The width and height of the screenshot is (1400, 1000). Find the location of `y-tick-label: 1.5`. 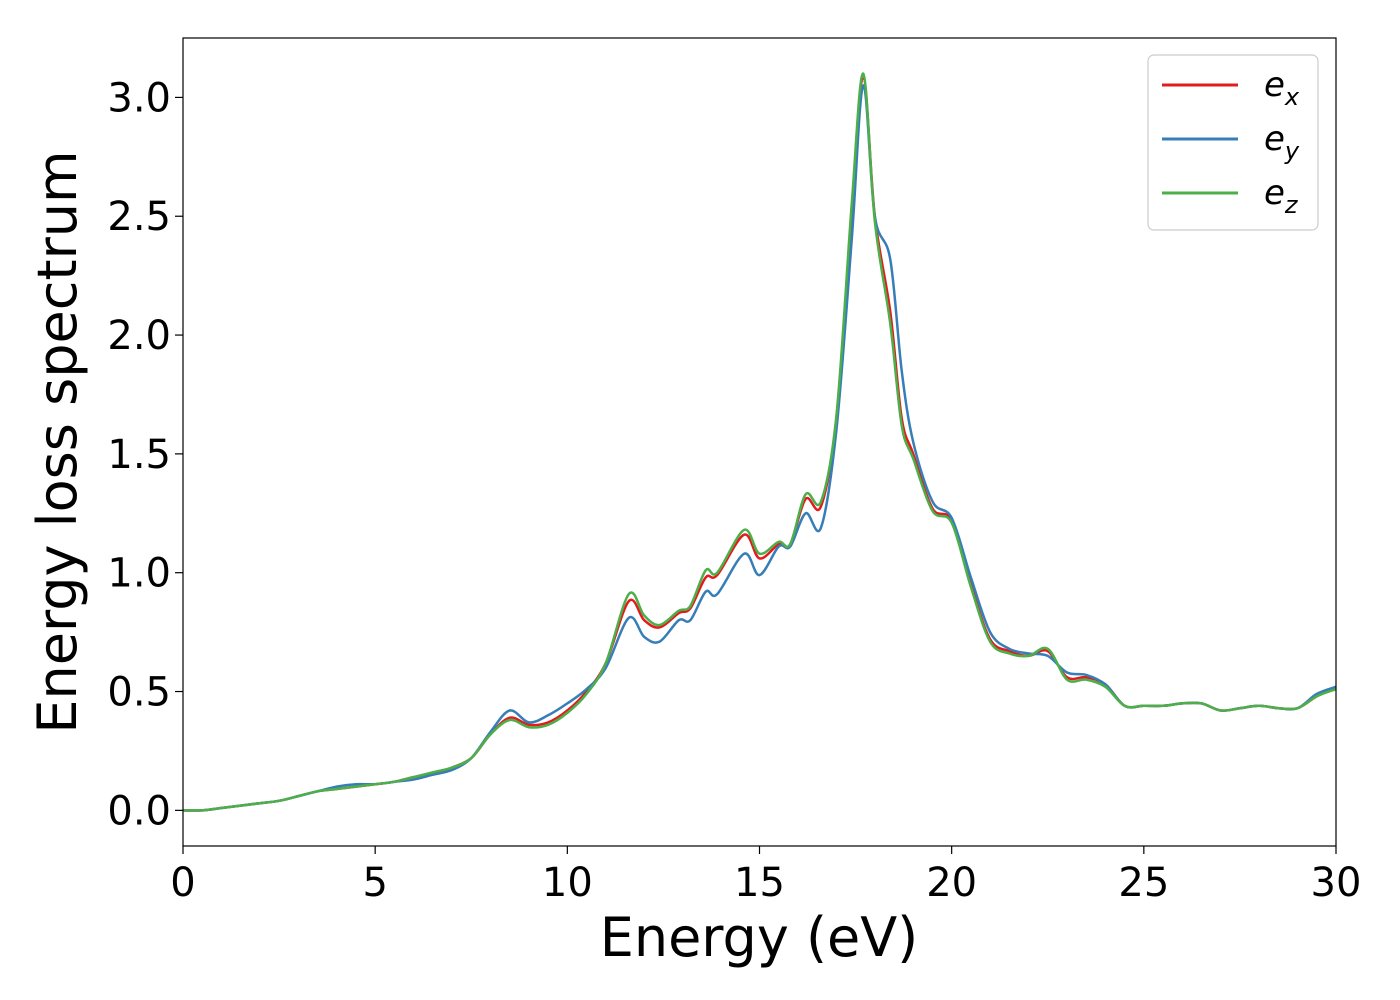

y-tick-label: 1.5 is located at coordinates (139, 455).